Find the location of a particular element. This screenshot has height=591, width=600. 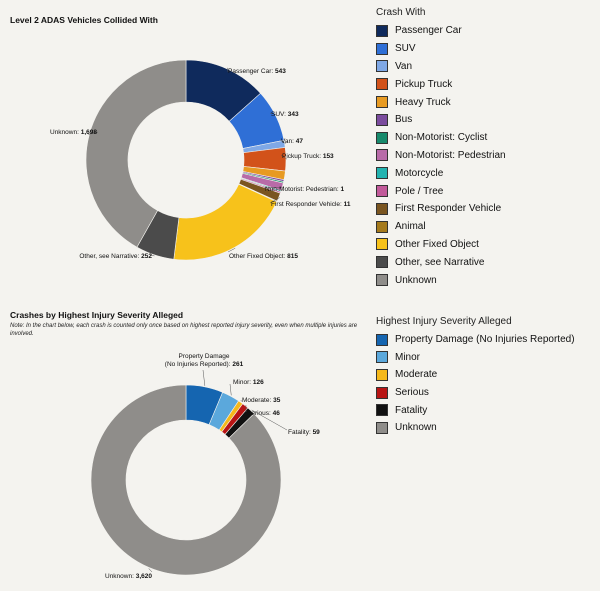

legend-title: Highest Injury Severity Alleged is located at coordinates (444, 321).